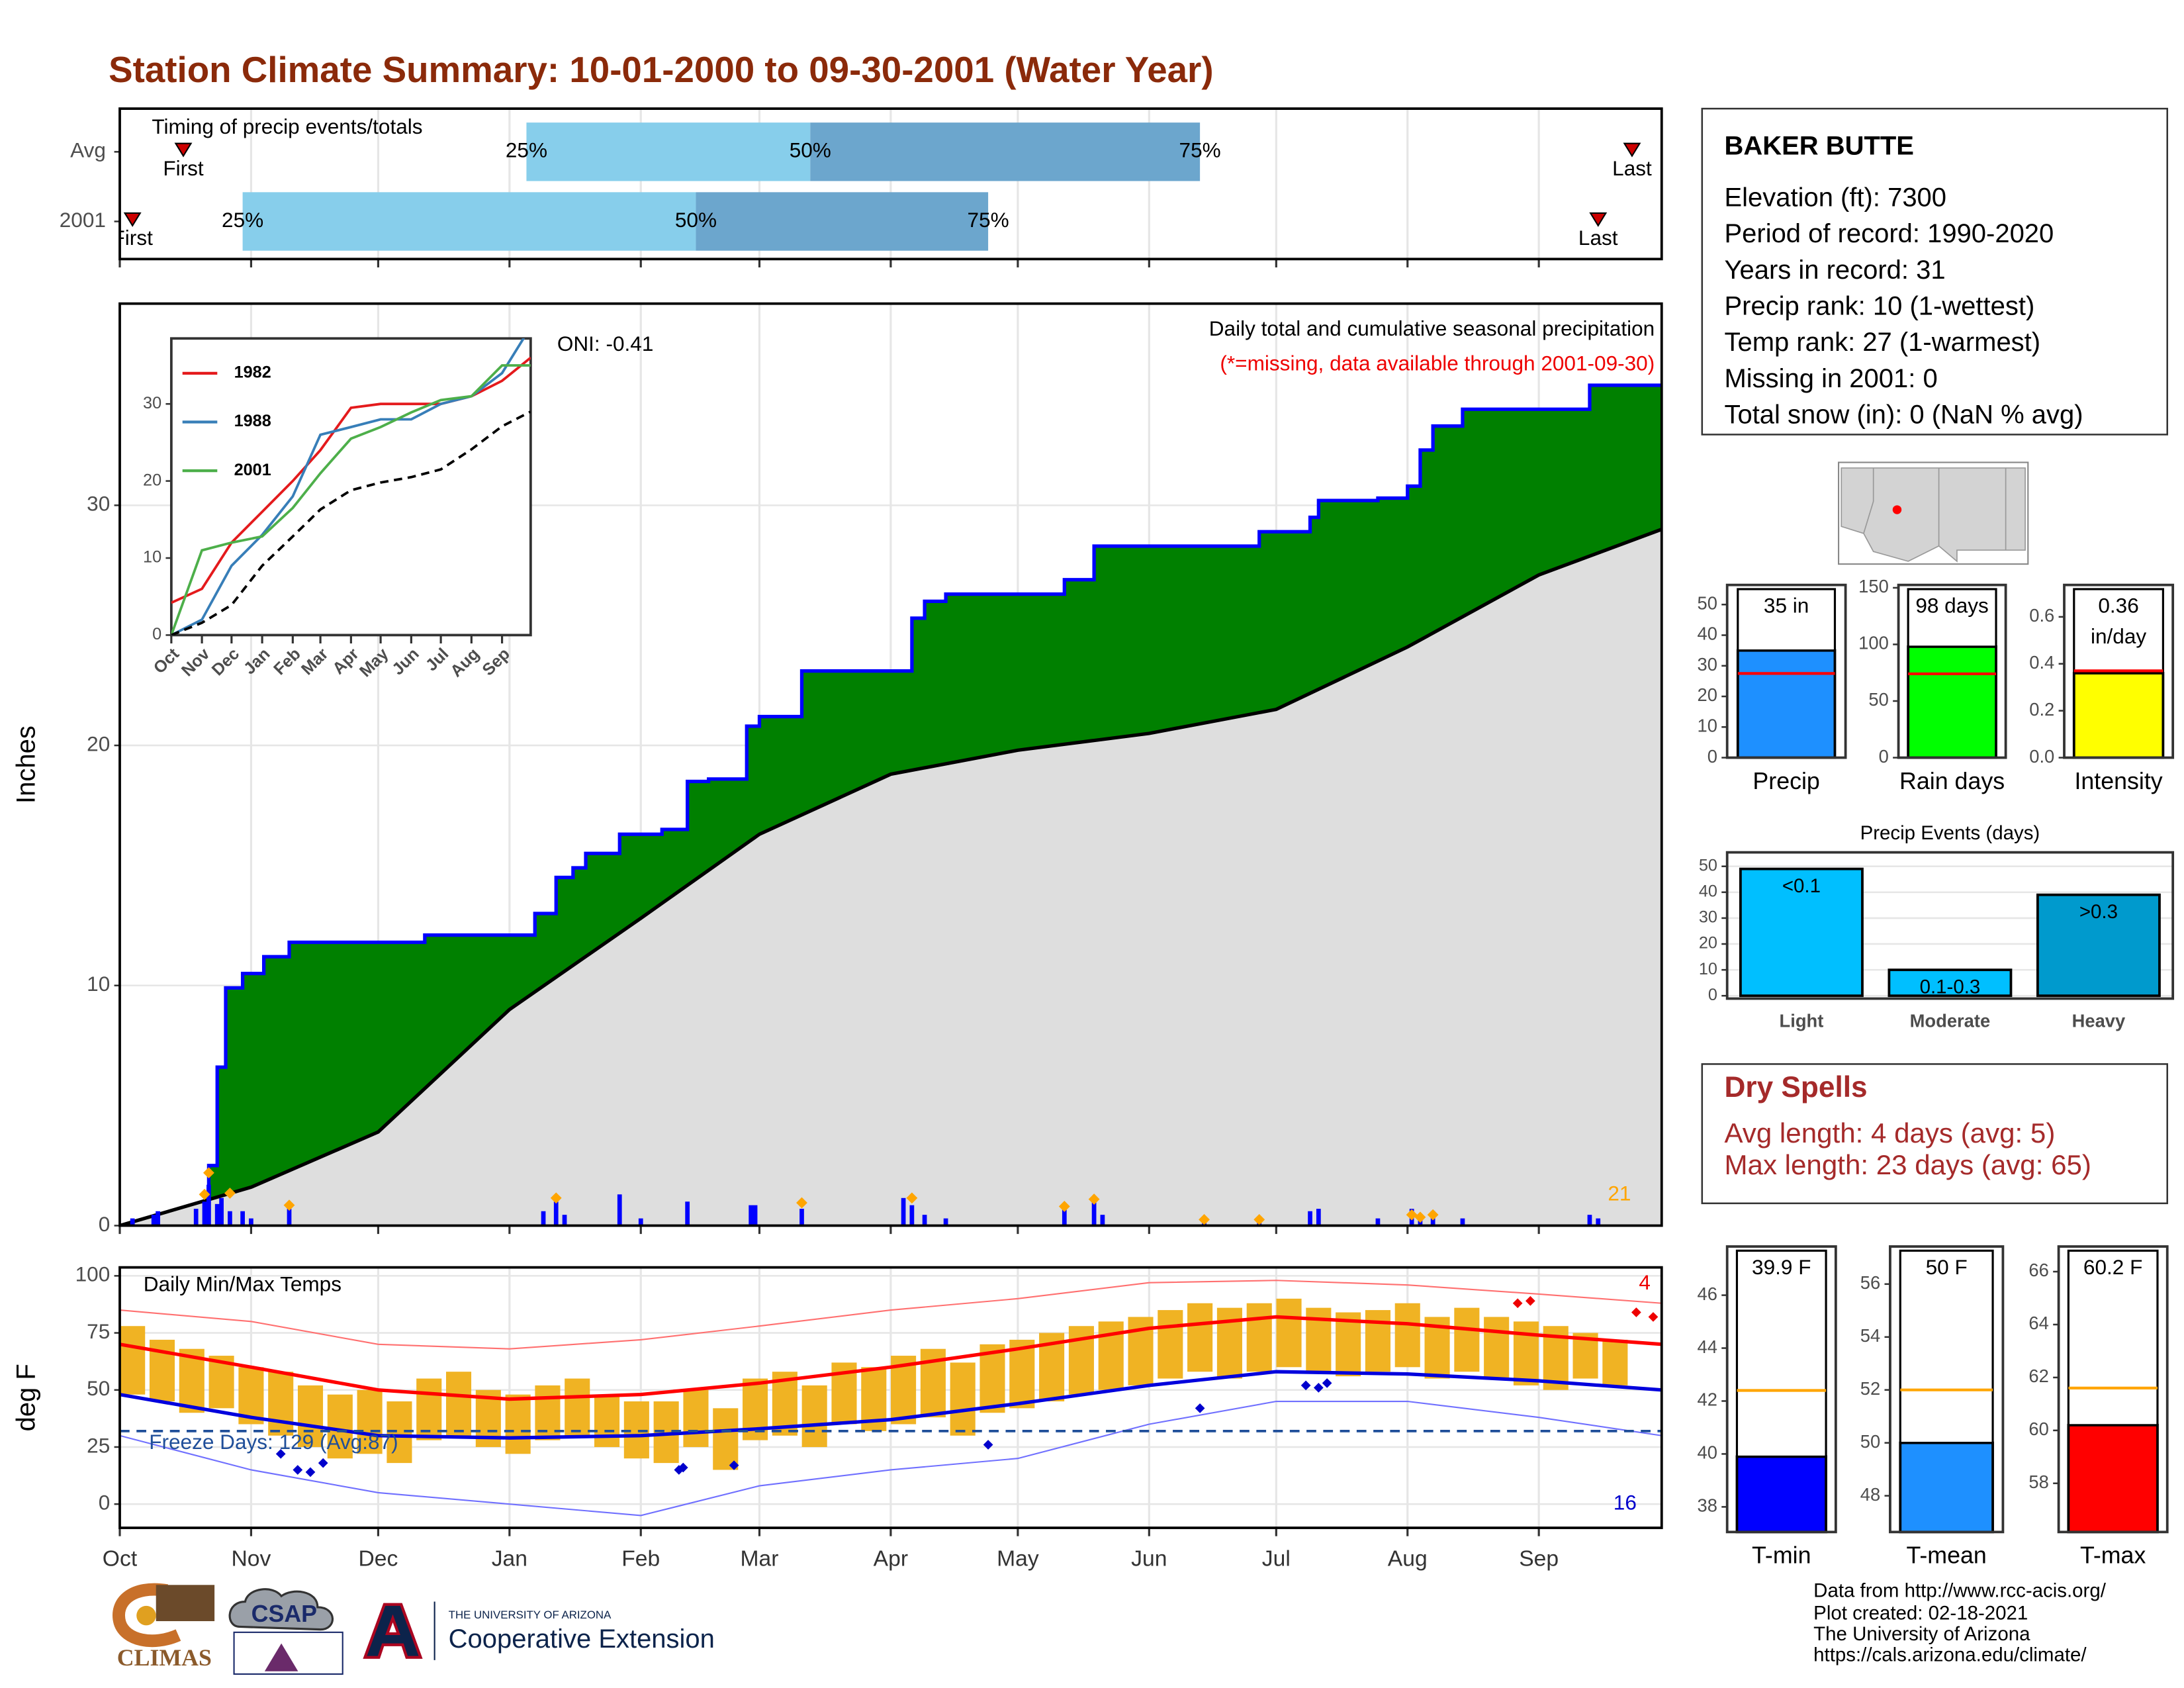 This screenshot has width=2184, height=1688. Describe the element at coordinates (1408, 1558) in the screenshot. I see `x-tick-label: Aug` at that location.